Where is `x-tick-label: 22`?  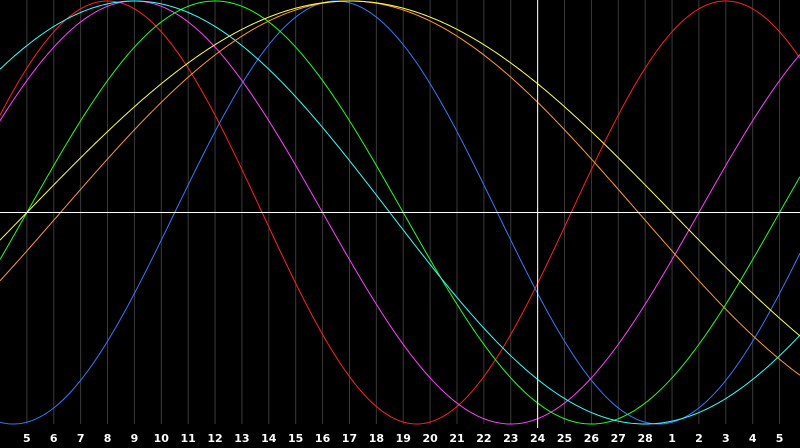 x-tick-label: 22 is located at coordinates (483, 438).